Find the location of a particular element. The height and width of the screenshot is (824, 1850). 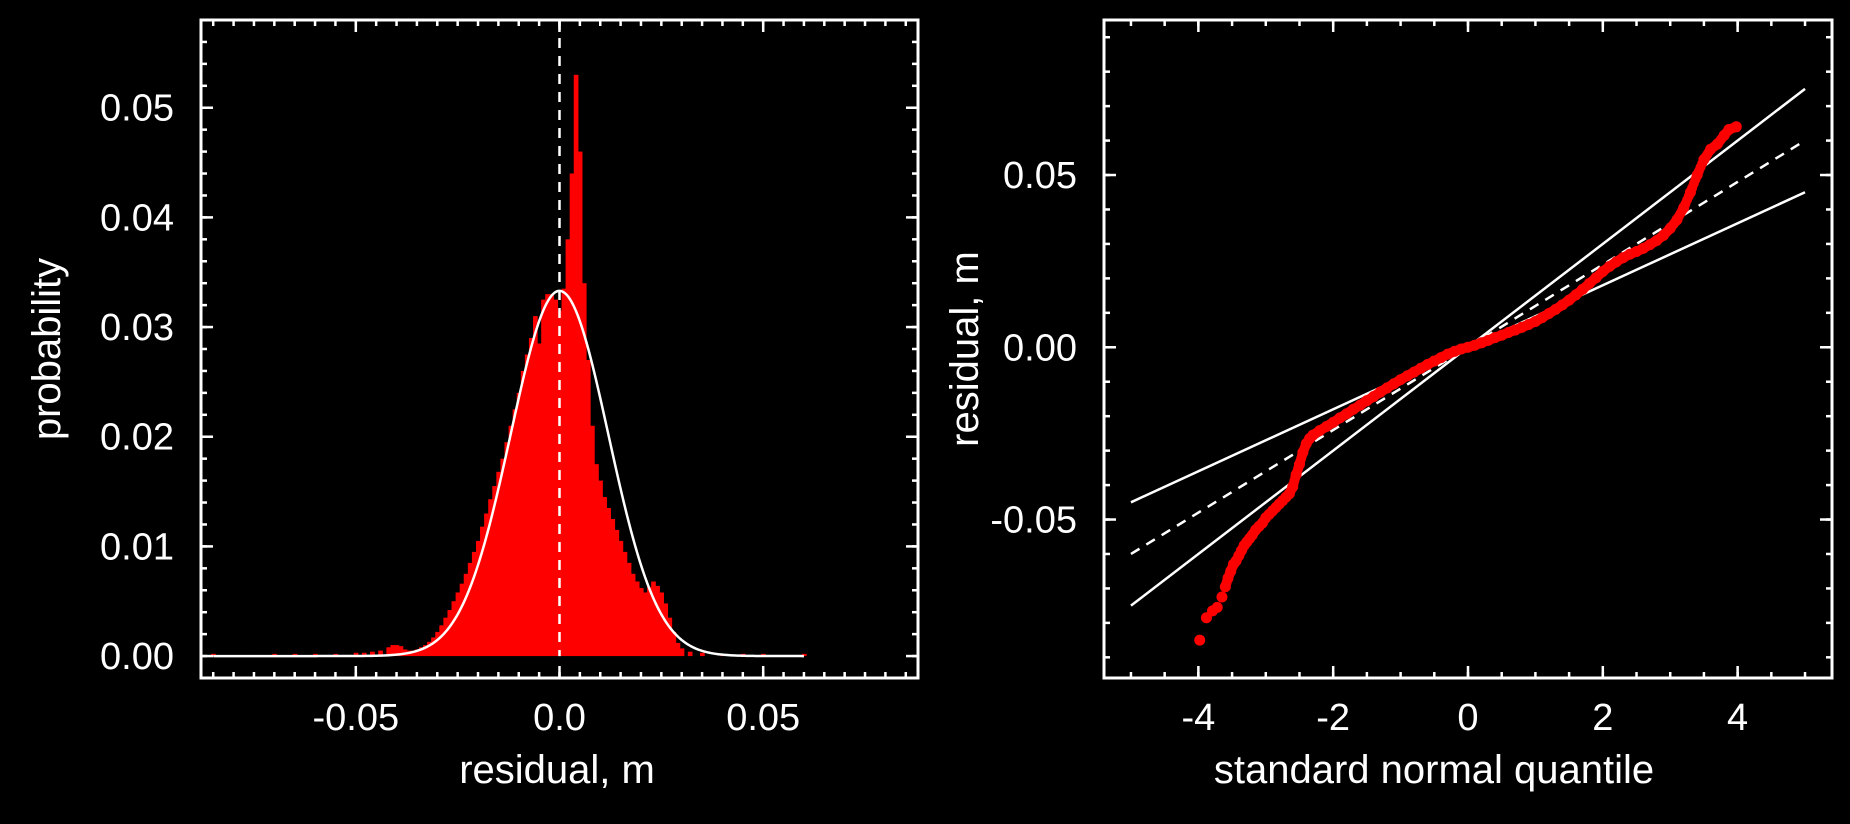

histogram-y-tick-label: 0.05 is located at coordinates (137, 109).